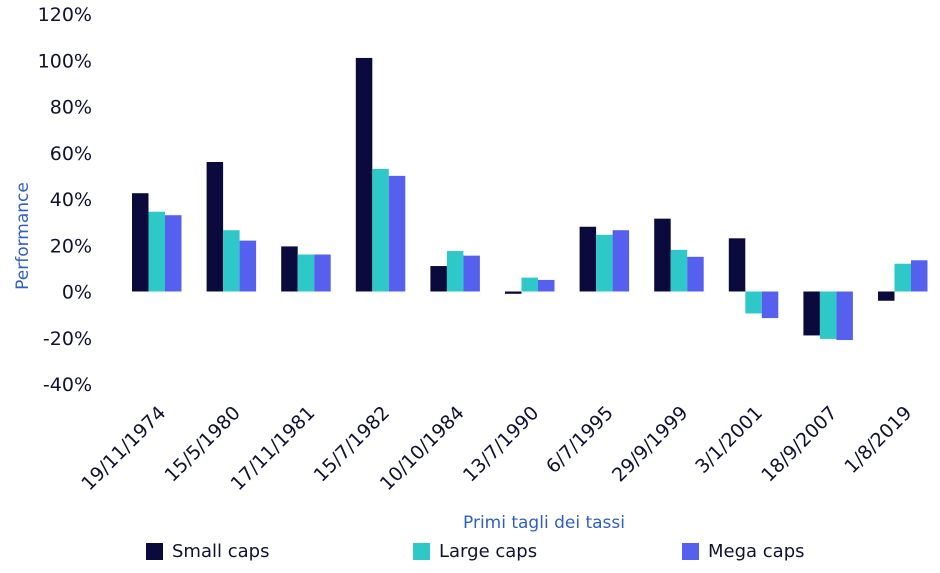 This screenshot has height=573, width=940. Describe the element at coordinates (71, 200) in the screenshot. I see `y-tick-label: 40%` at that location.